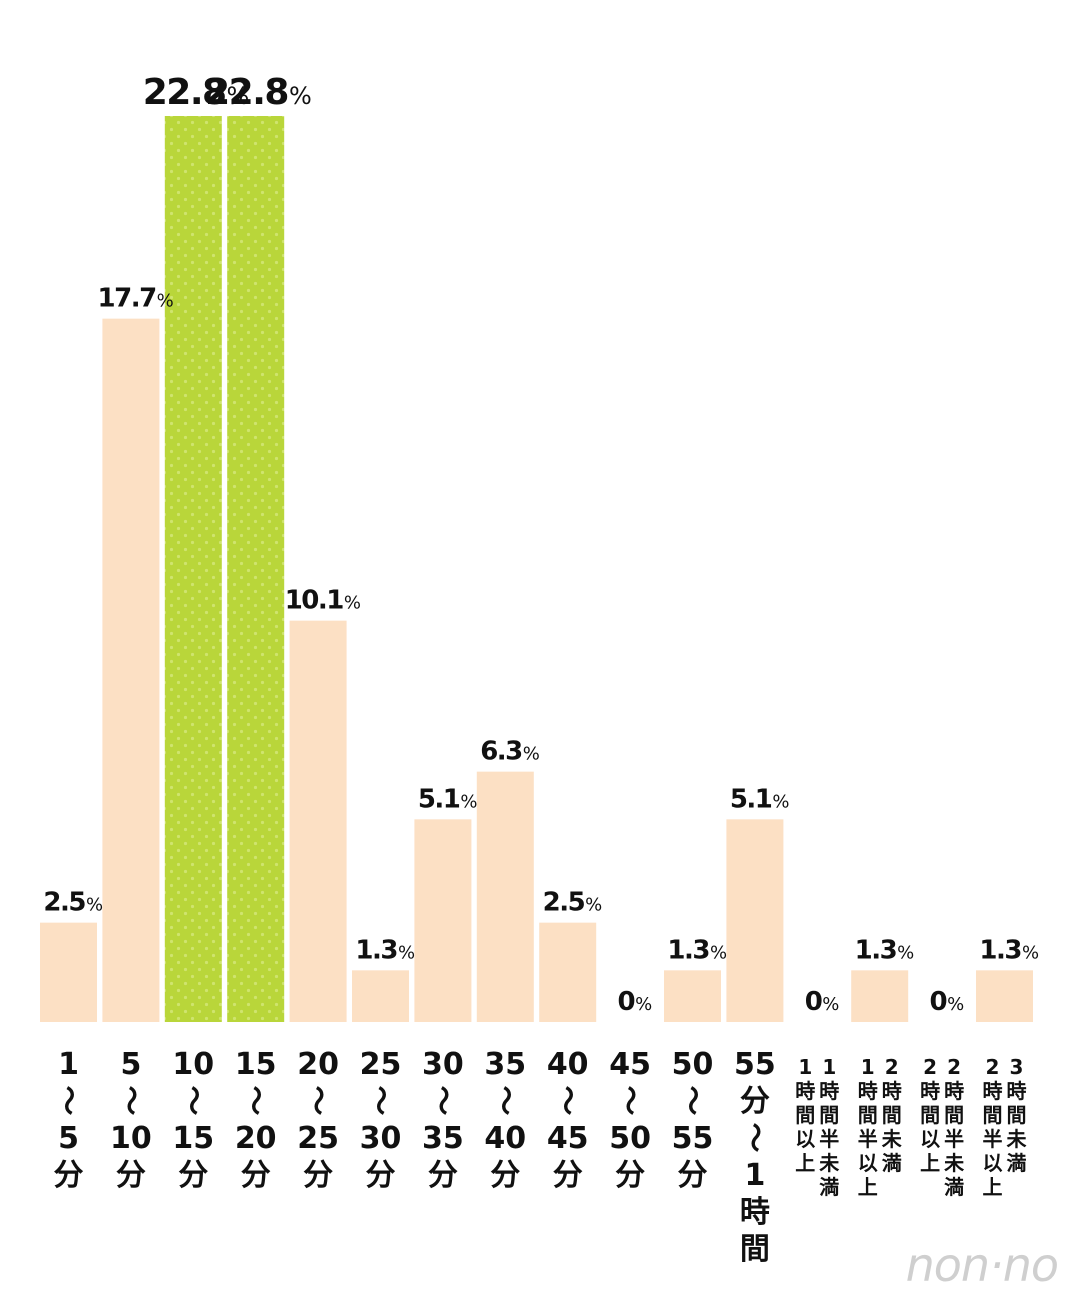  Describe the element at coordinates (510, 752) in the screenshot. I see `value-label-8: 6.3%` at that location.